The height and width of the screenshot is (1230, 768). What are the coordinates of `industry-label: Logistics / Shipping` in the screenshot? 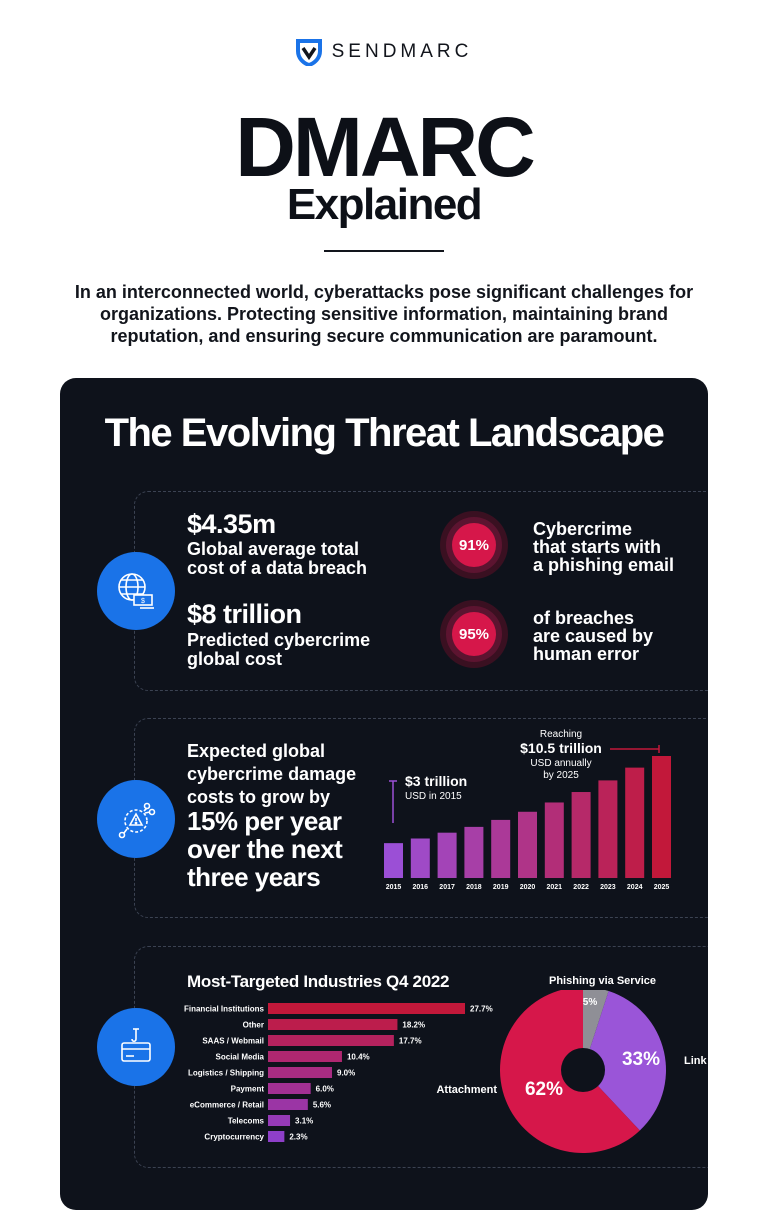 It's located at (226, 1073).